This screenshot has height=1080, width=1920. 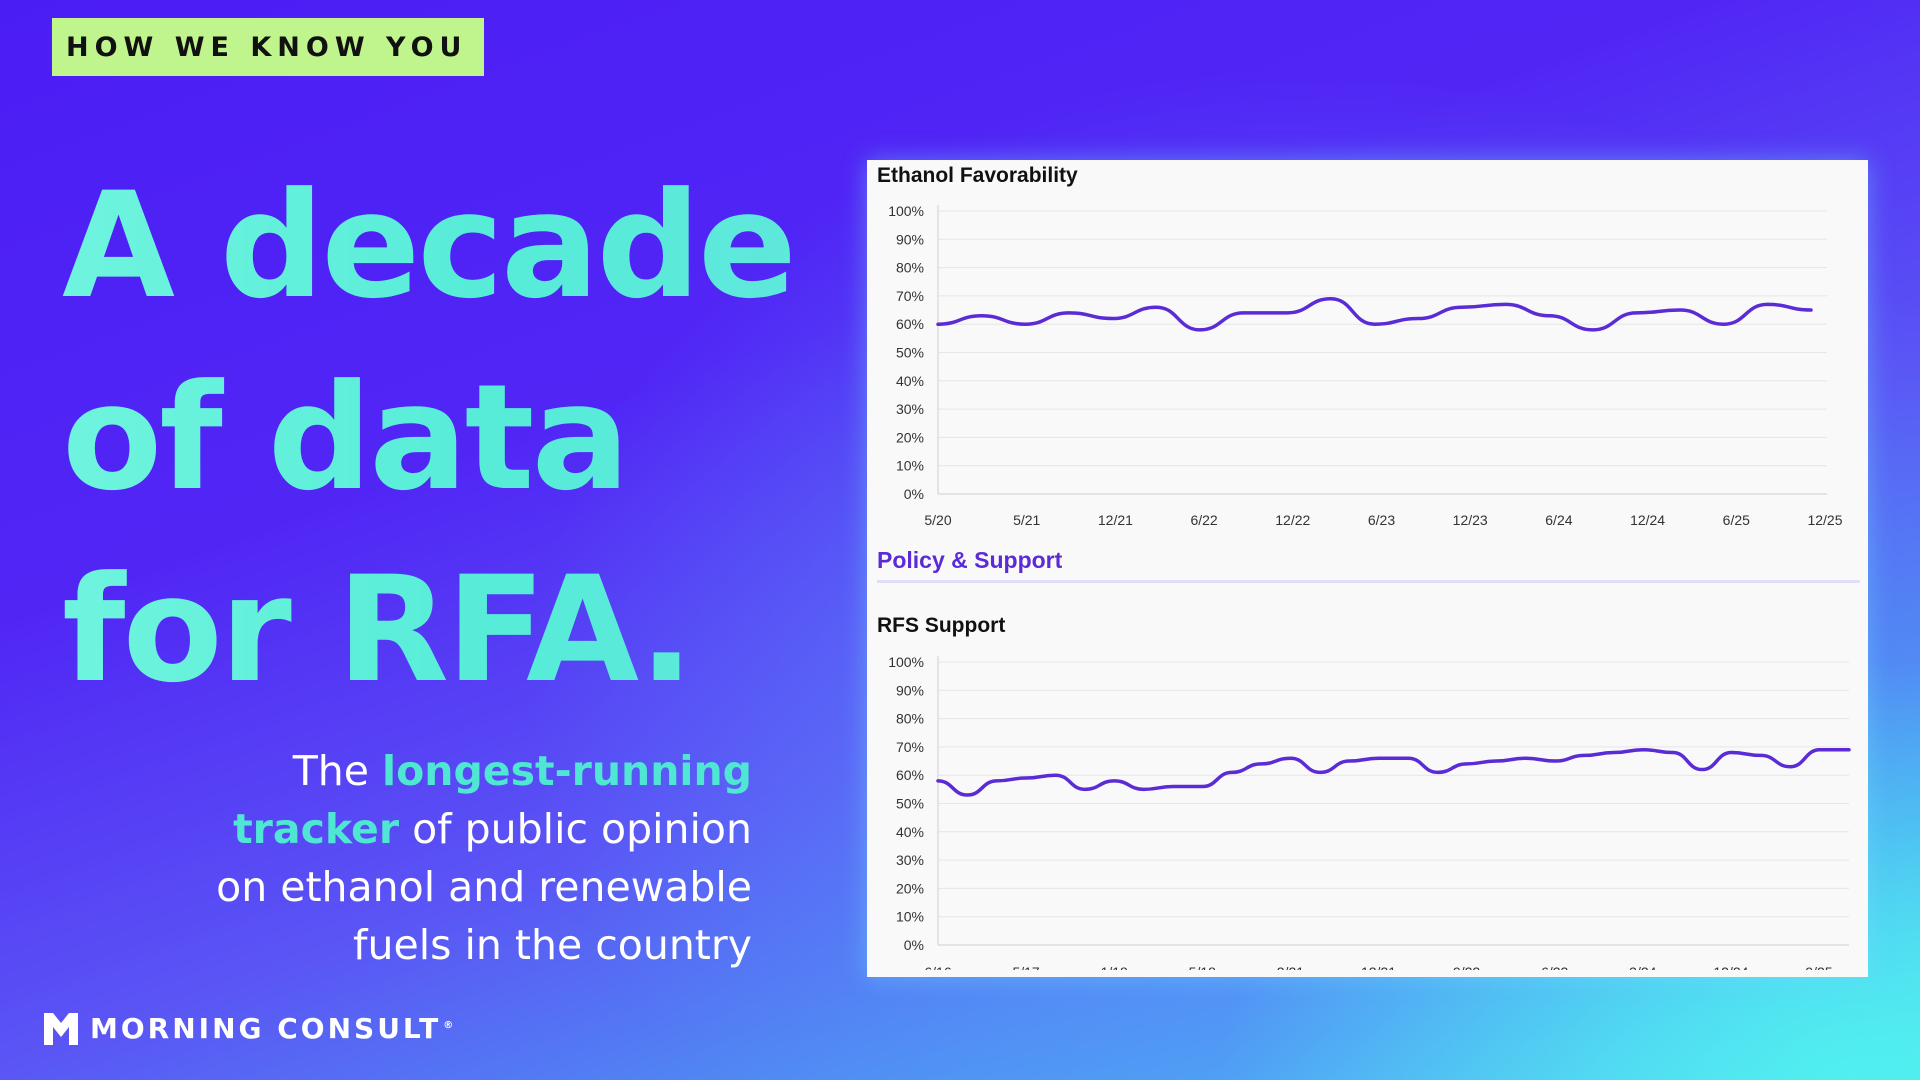 I want to click on x-tick-label: 5/21, so click(x=1026, y=520).